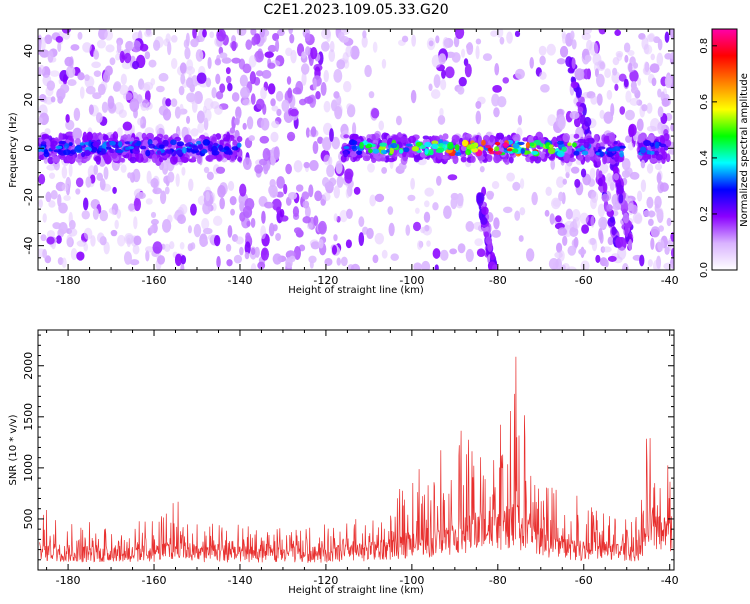  Describe the element at coordinates (584, 580) in the screenshot. I see `x-tick-label: -60` at that location.